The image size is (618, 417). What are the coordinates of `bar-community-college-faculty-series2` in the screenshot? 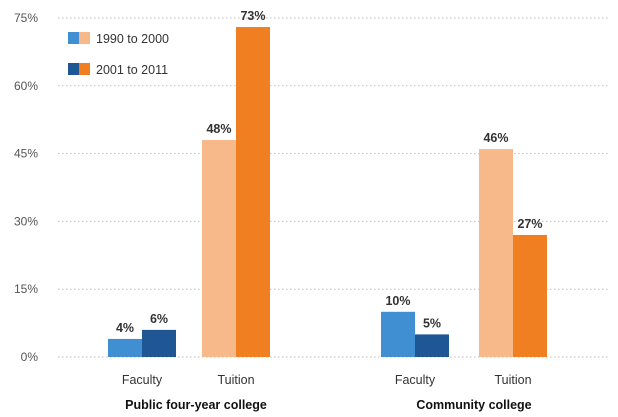 It's located at (432, 345).